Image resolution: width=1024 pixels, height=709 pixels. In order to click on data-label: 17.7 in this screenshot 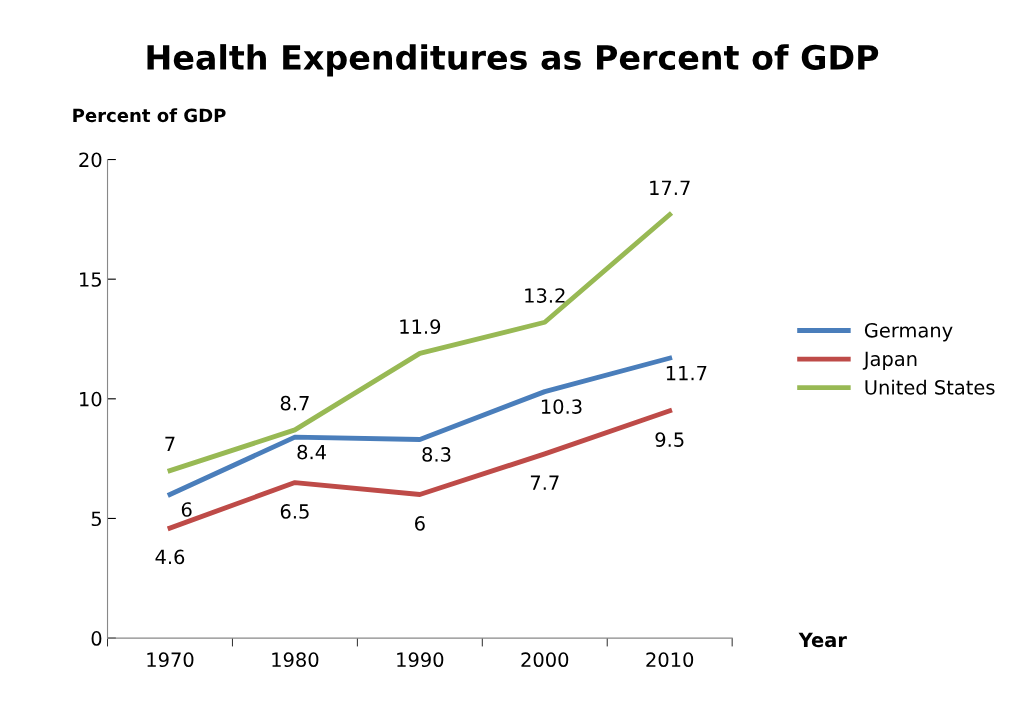, I will do `click(670, 187)`.